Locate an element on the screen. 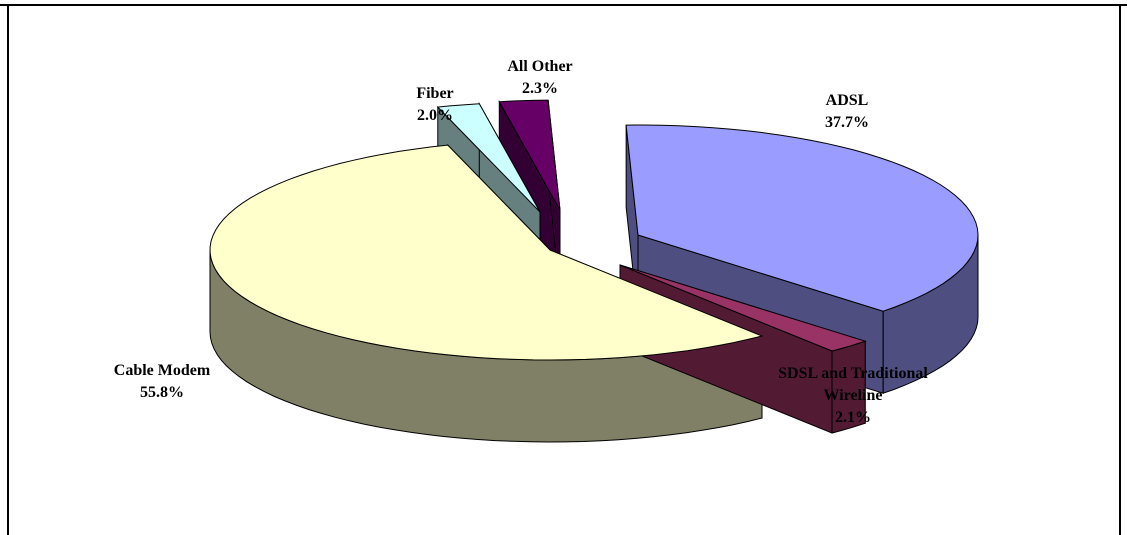  value-label-sdsl-and-traditional-wireline: 2.1% is located at coordinates (853, 417).